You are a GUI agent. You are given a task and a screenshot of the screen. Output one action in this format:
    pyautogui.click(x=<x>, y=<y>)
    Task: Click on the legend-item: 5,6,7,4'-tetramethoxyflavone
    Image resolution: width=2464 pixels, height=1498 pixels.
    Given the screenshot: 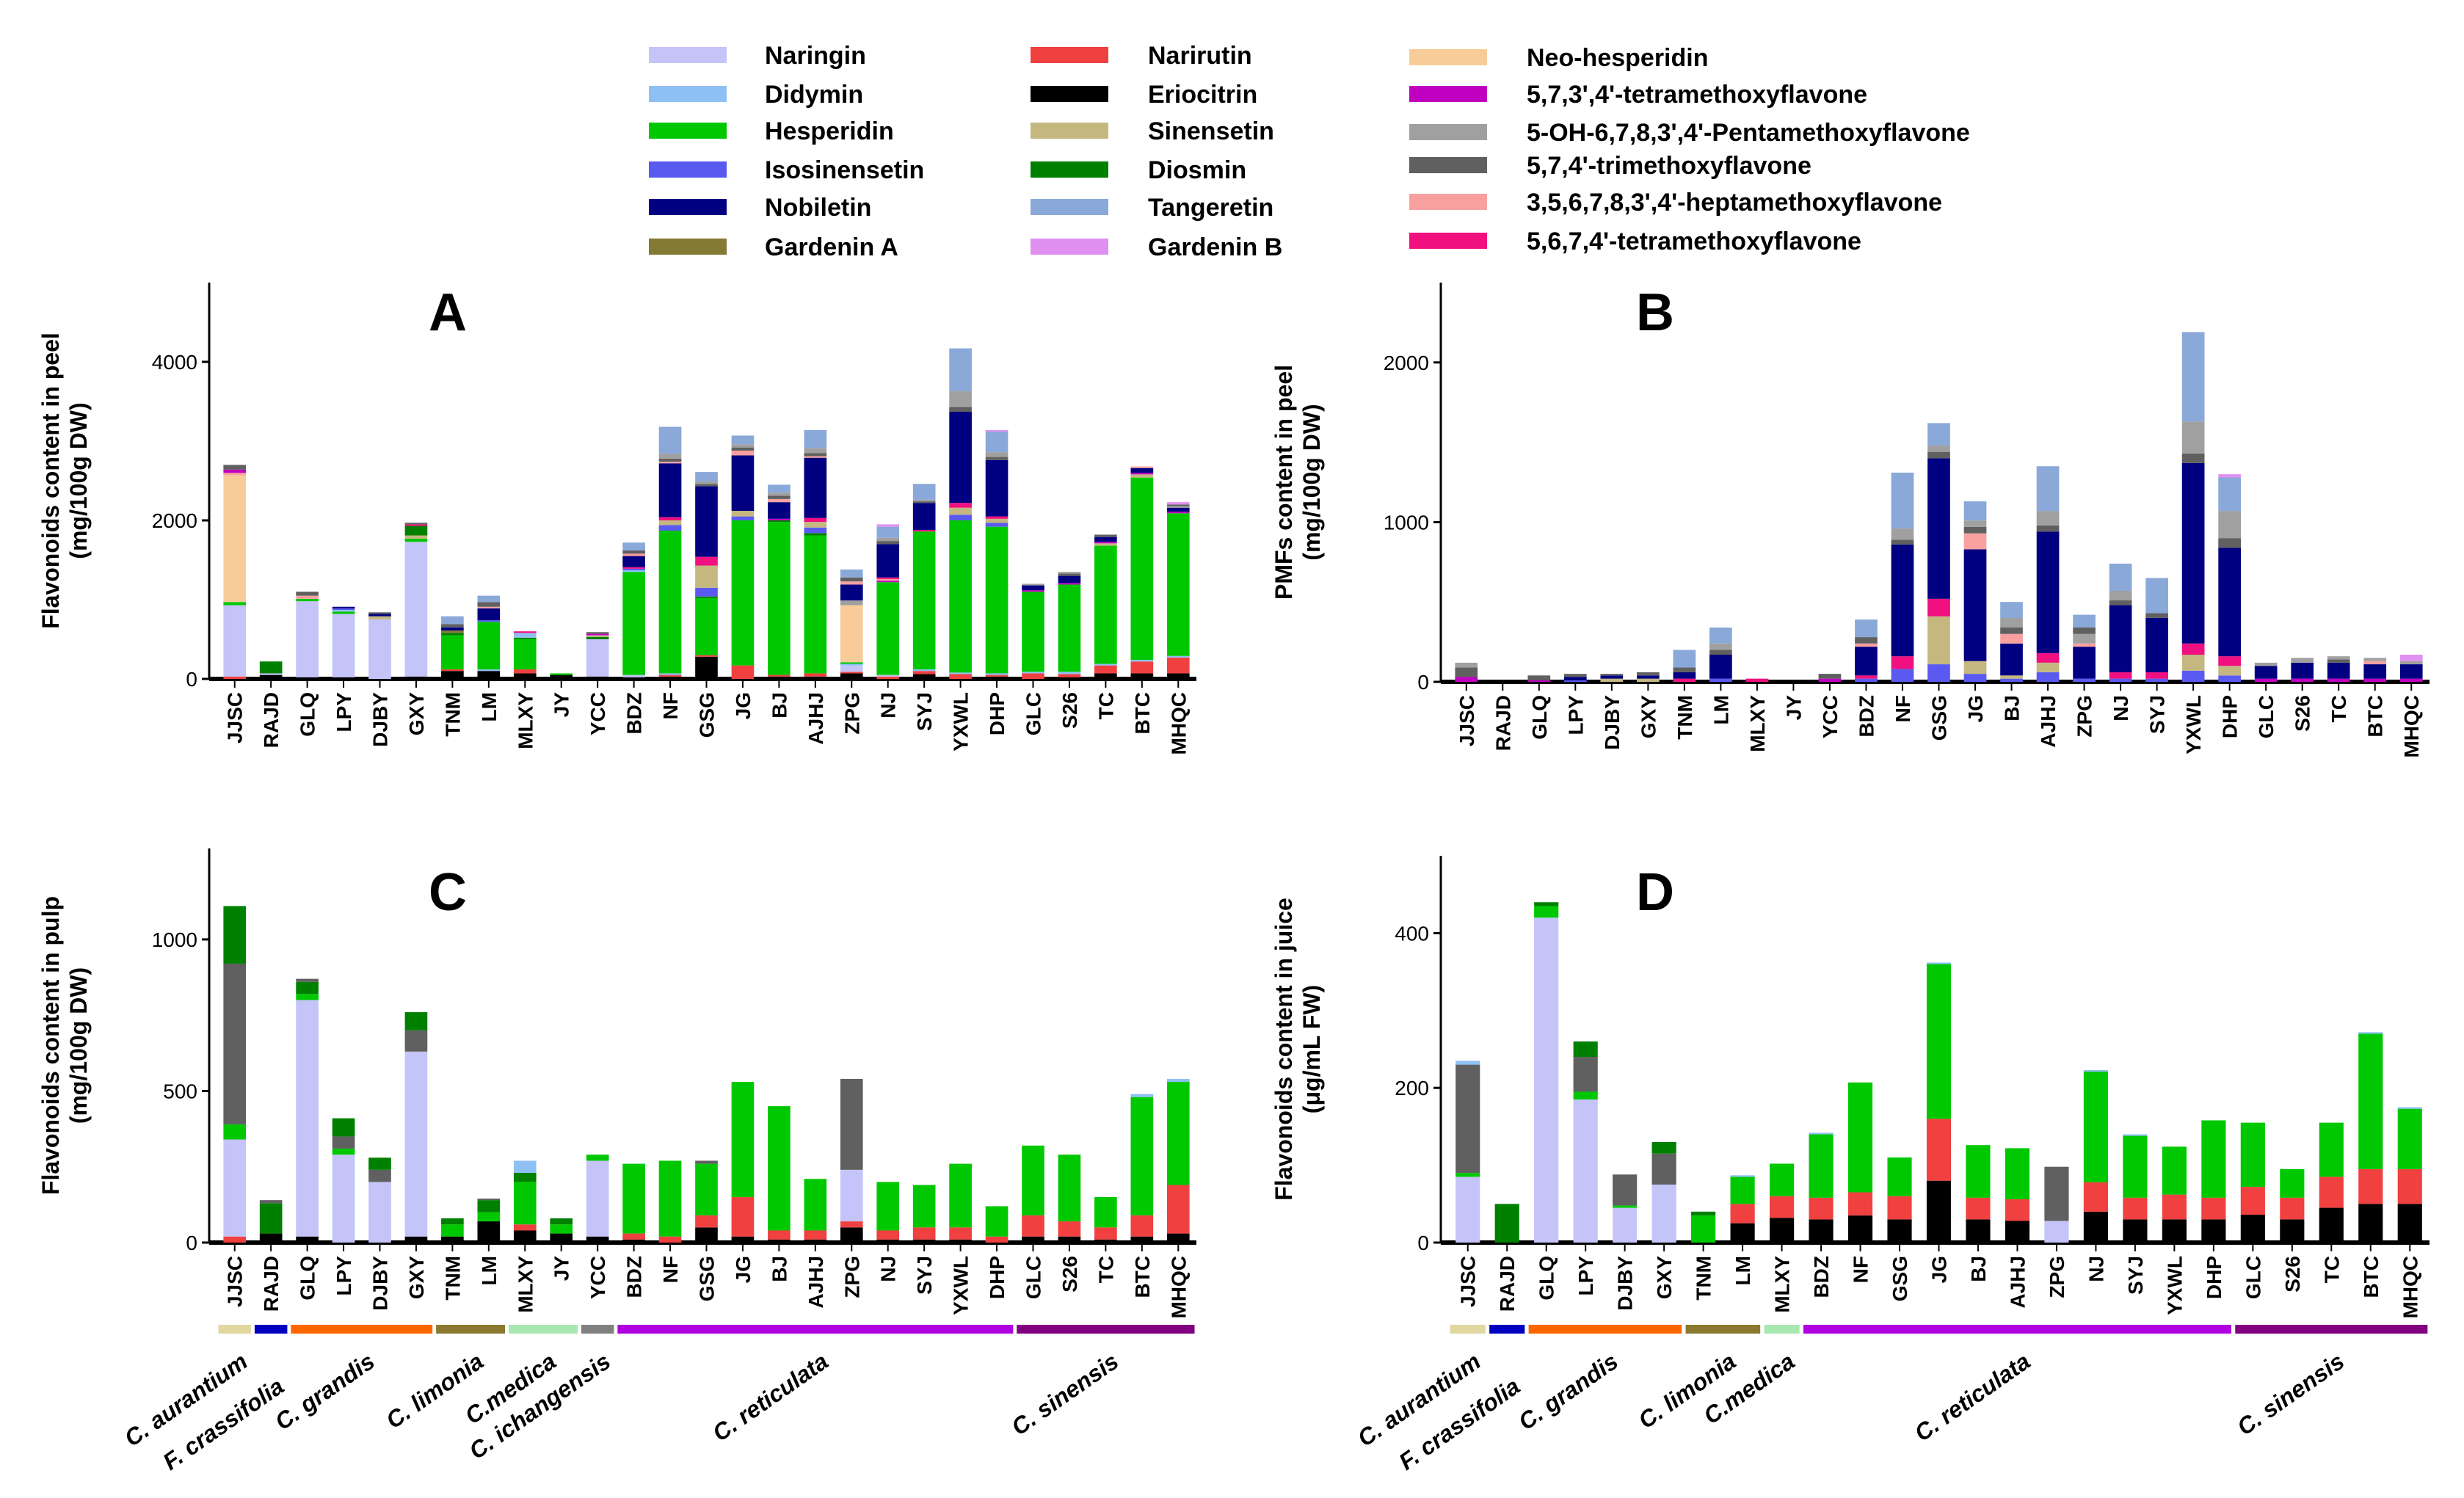 What is the action you would take?
    pyautogui.click(x=1635, y=241)
    